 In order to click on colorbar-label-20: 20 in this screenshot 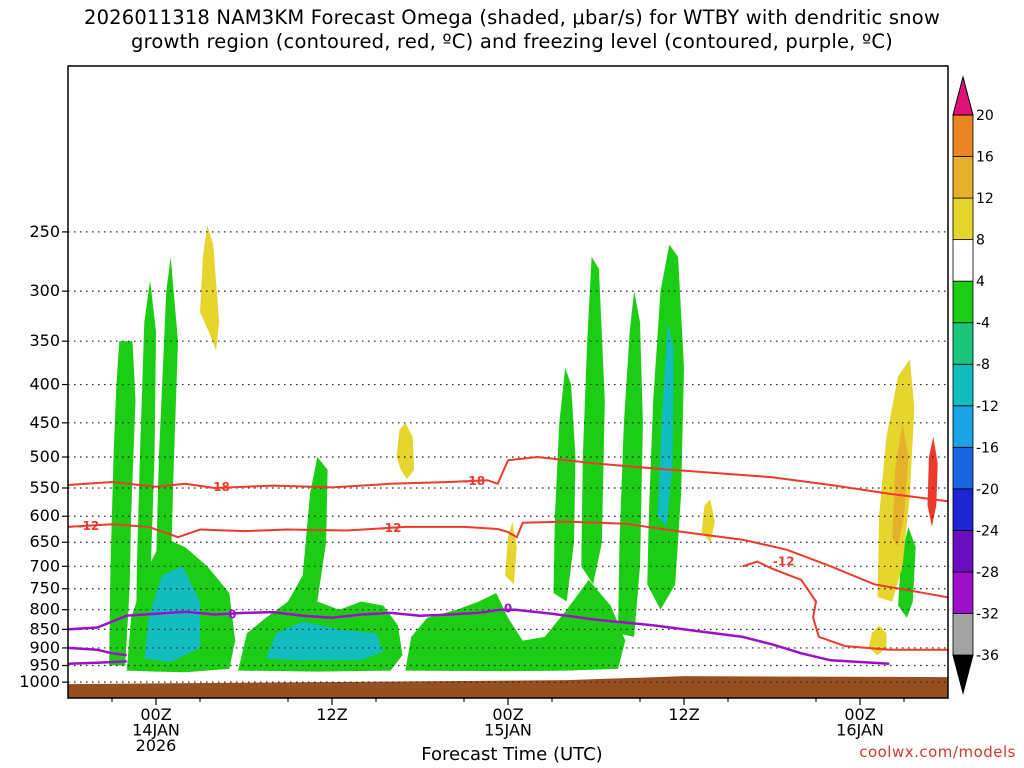, I will do `click(985, 116)`.